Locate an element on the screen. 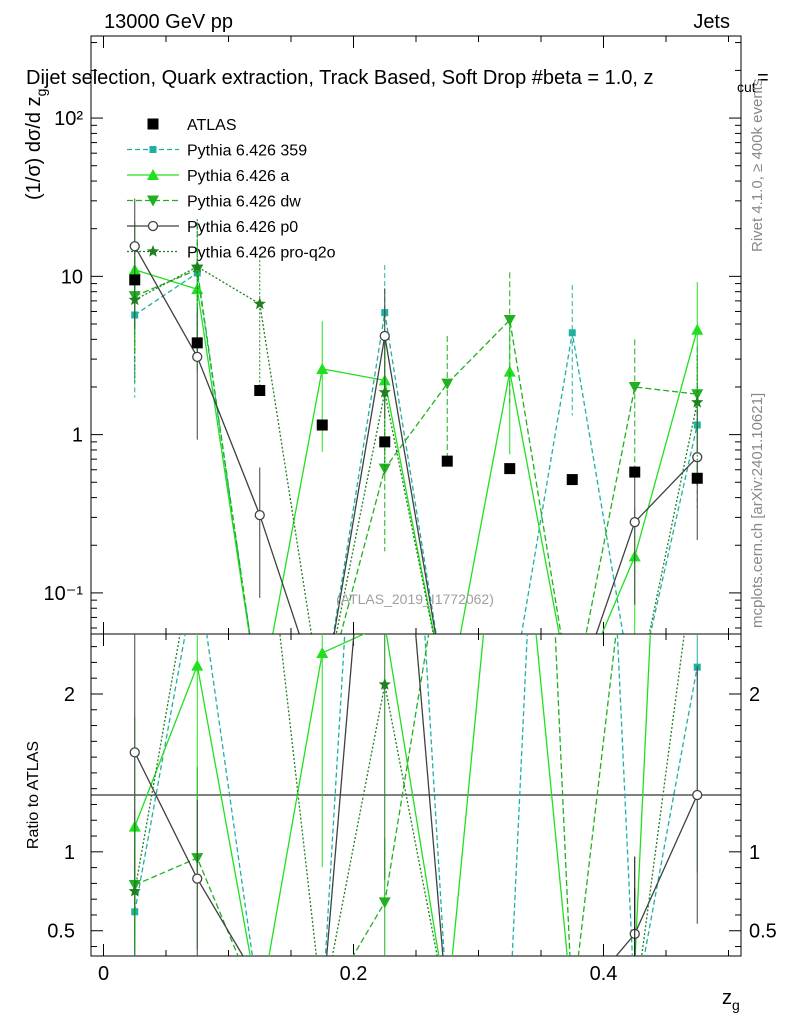 The width and height of the screenshot is (786, 1024). y-axis-label: (1/σ) dσ/d zg is located at coordinates (36, 144).